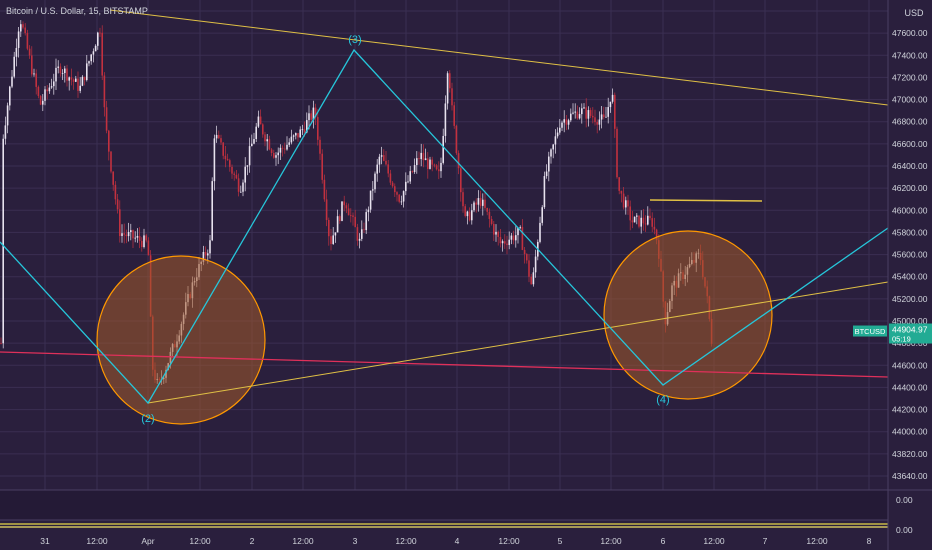  Describe the element at coordinates (914, 13) in the screenshot. I see `currency-label: USD` at that location.